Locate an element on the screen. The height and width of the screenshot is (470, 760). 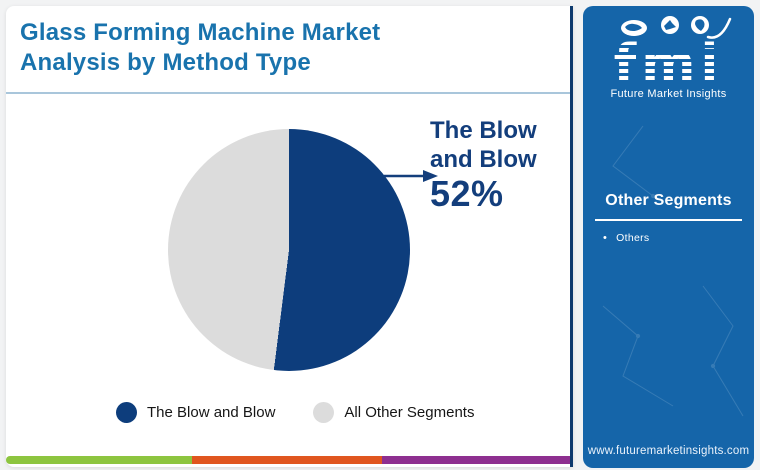
fmi-logo: fmi Future Market Insights is located at coordinates (668, 57).